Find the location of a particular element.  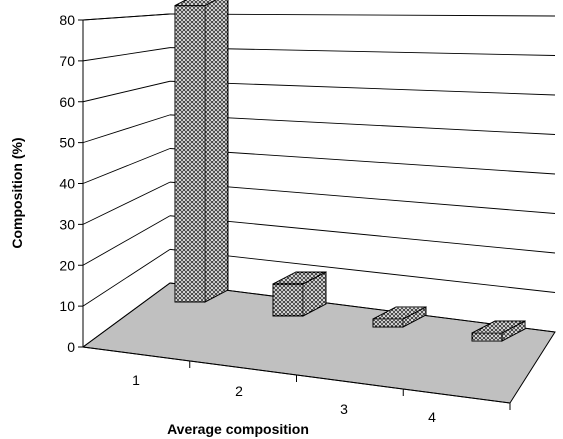

x-axis-ticks: 1 2 3 4 is located at coordinates (321, 393).